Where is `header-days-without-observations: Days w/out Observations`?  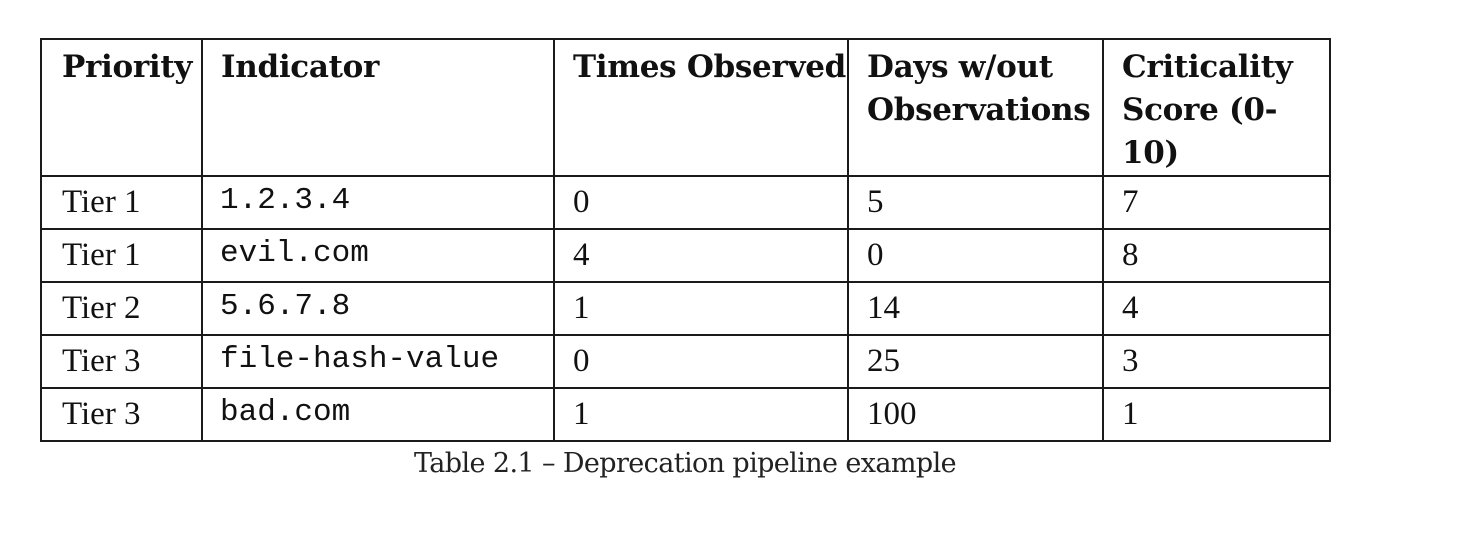 header-days-without-observations: Days w/out Observations is located at coordinates (975, 107).